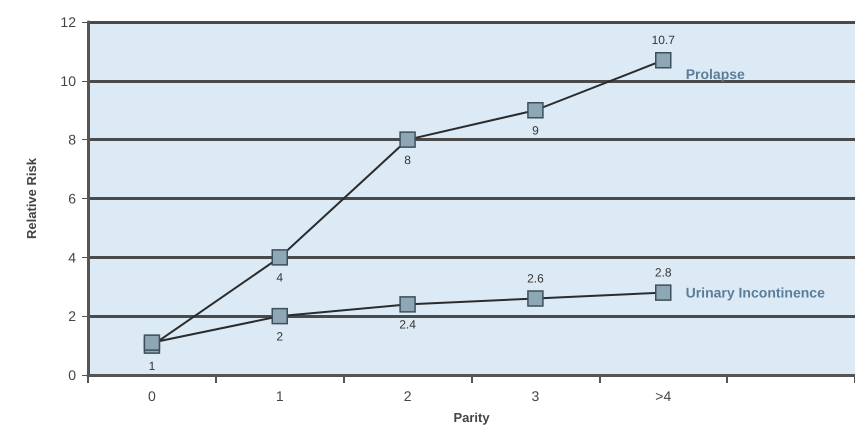 This screenshot has width=855, height=431. Describe the element at coordinates (663, 396) in the screenshot. I see `x-tick-label: >4` at that location.